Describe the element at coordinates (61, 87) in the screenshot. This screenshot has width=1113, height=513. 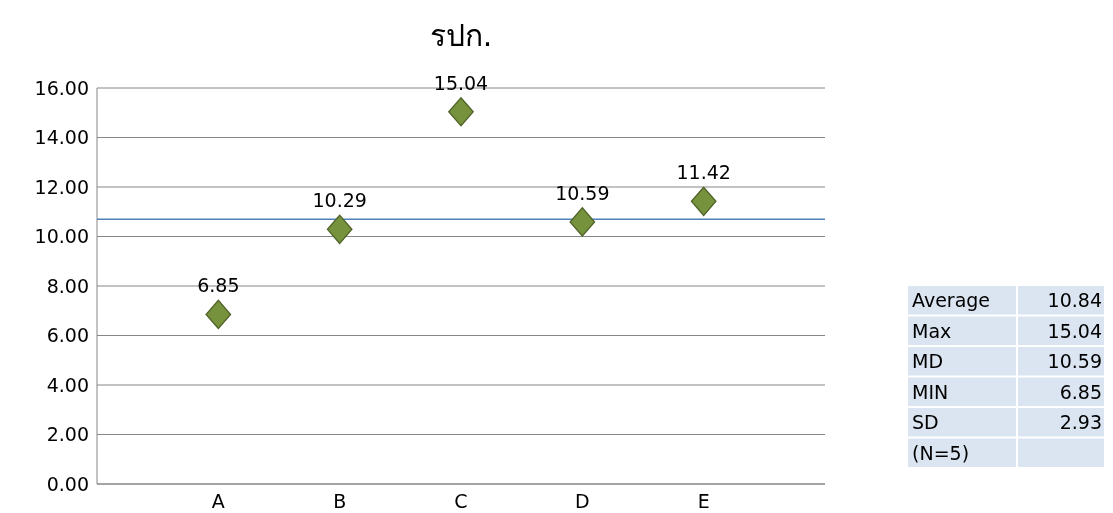
I see `y-tick-label: 16.00` at that location.